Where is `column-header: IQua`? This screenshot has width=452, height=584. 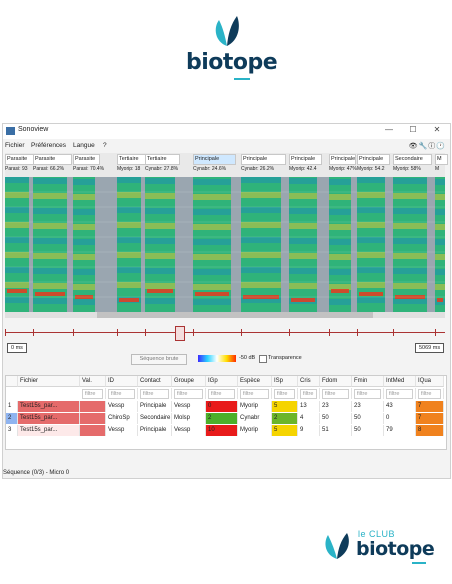 column-header: IQua is located at coordinates (430, 381).